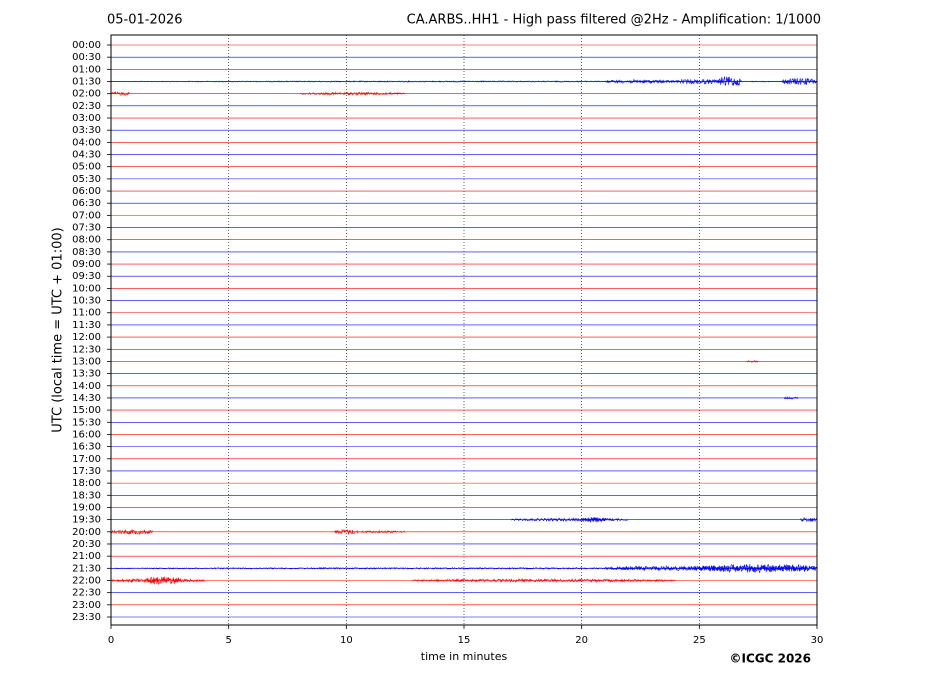 The height and width of the screenshot is (696, 927). I want to click on copyright: ©ICGC 2026, so click(770, 659).